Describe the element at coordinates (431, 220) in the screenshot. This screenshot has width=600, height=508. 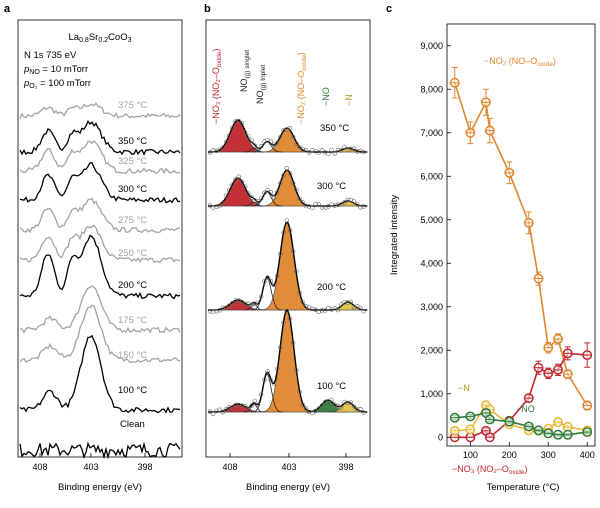
I see `c-ytick-label: 5,000` at that location.